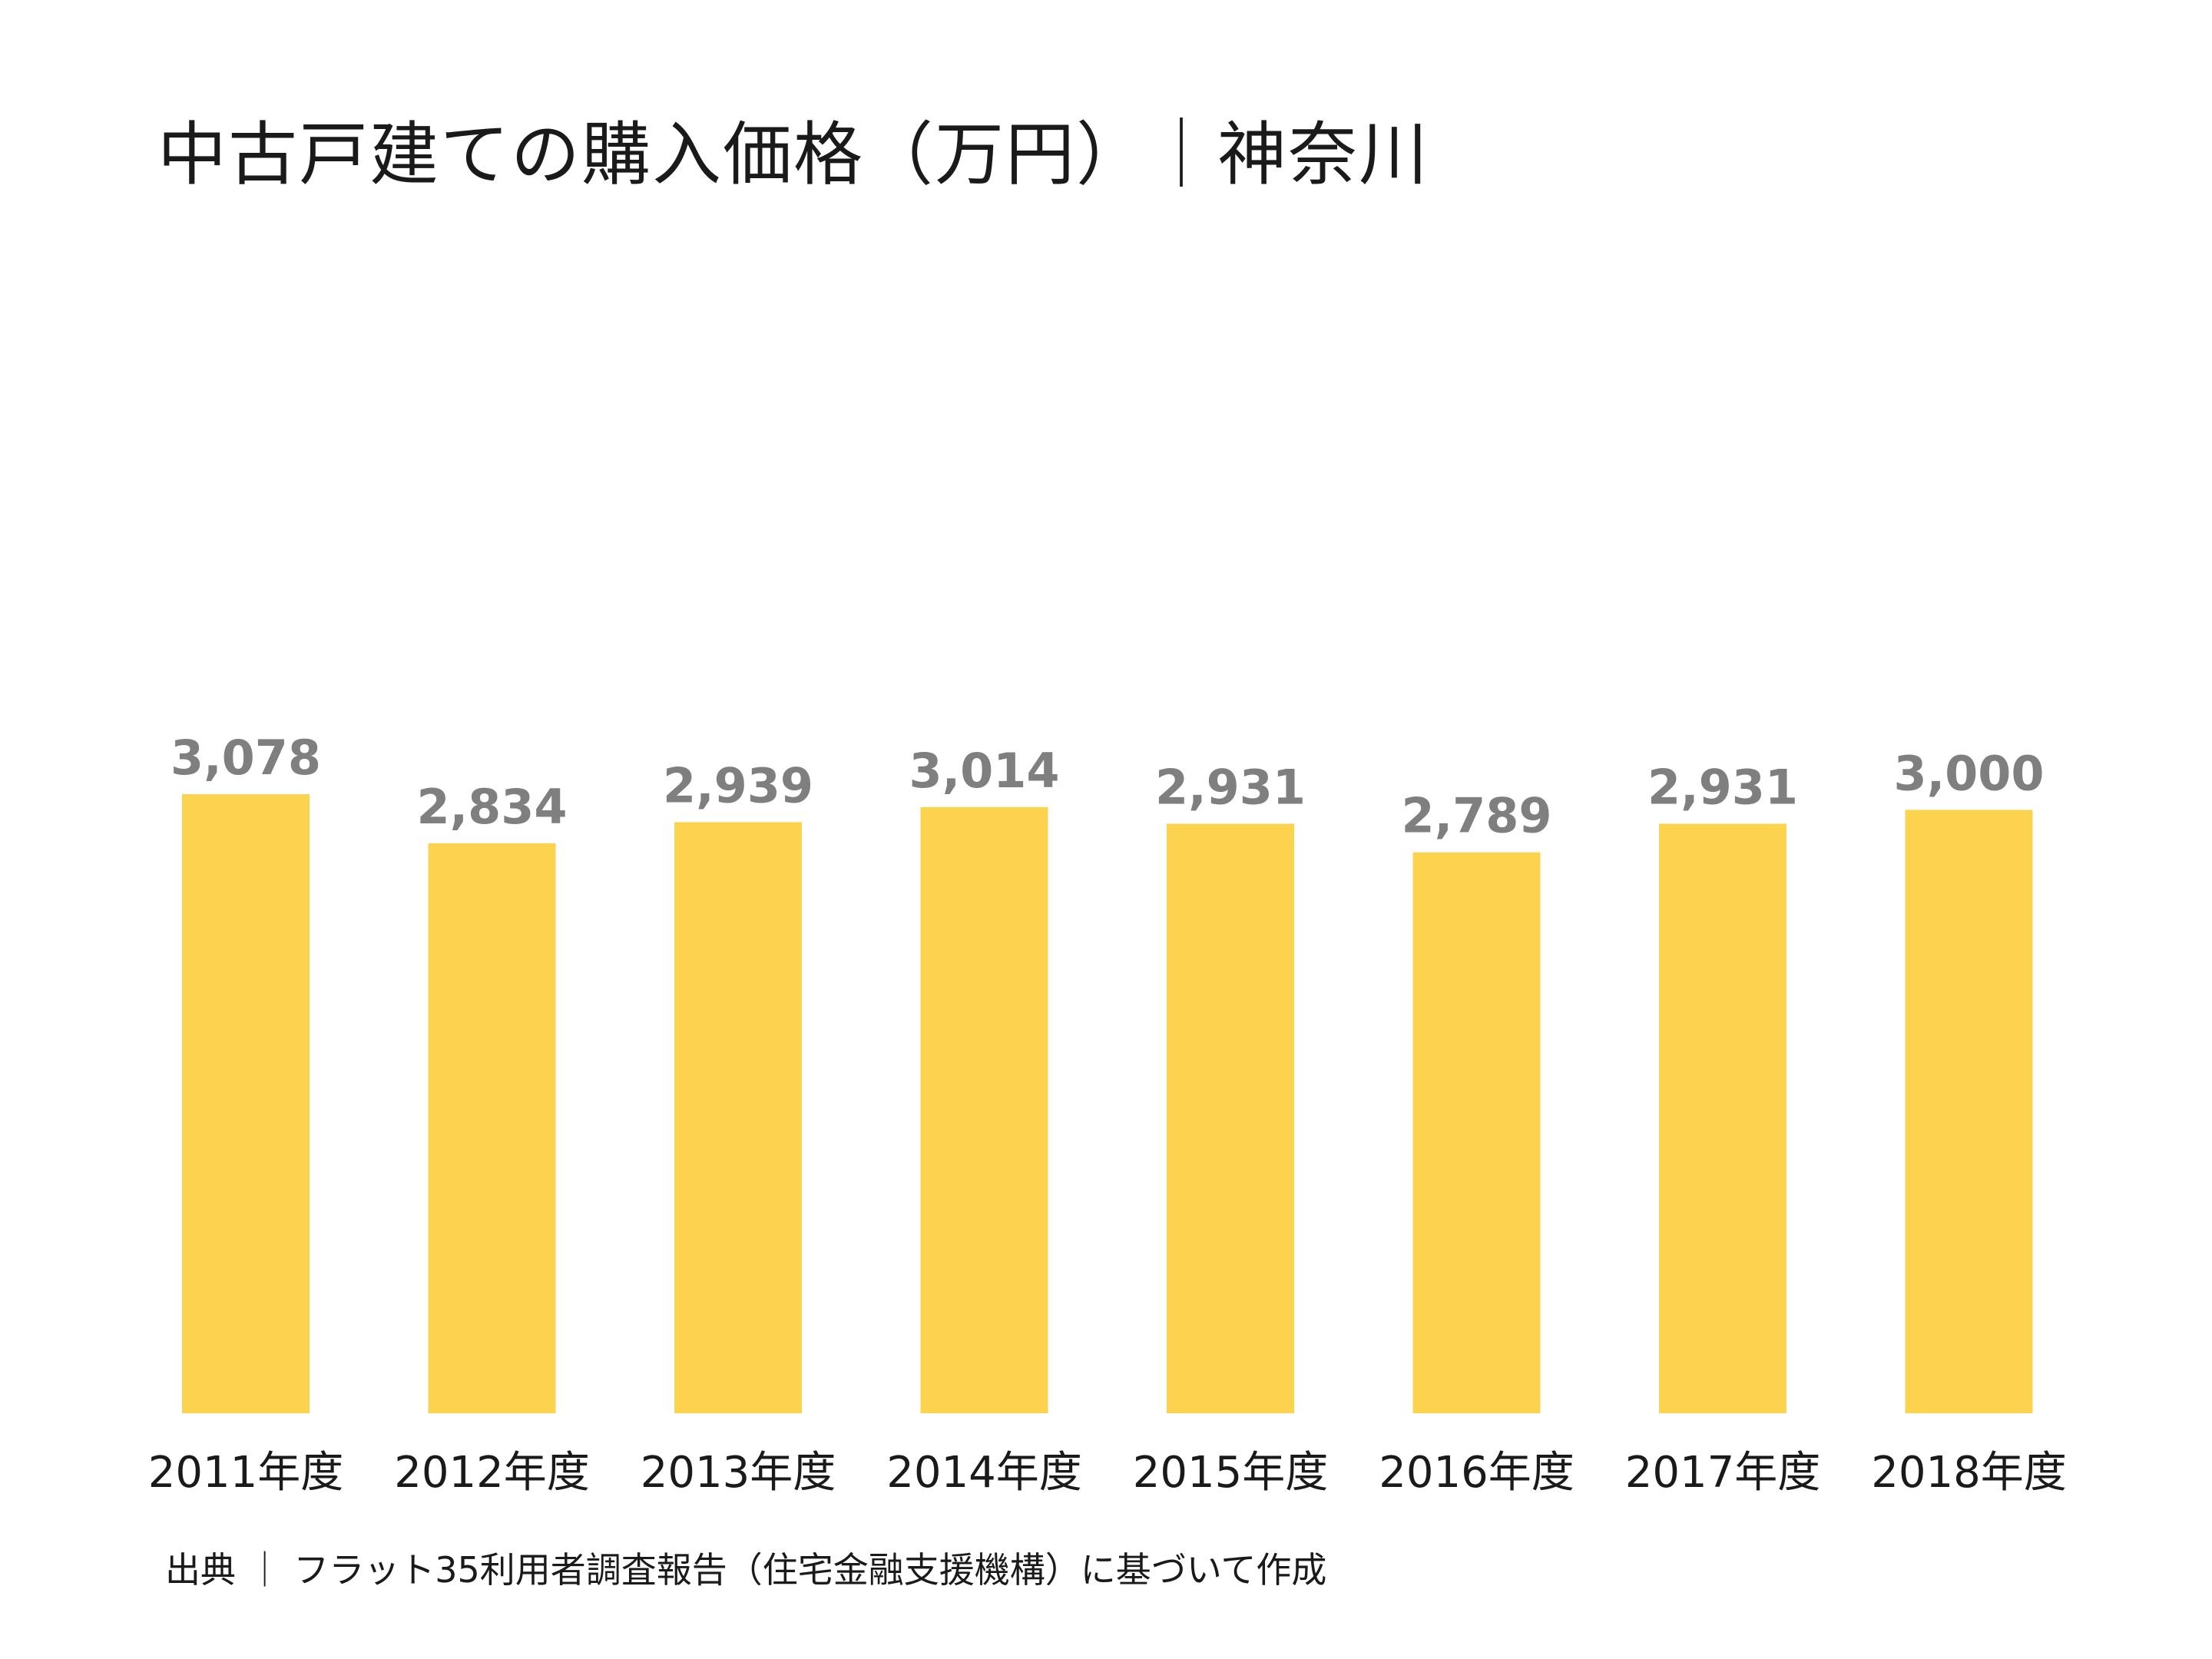 This screenshot has height=1659, width=2212. Describe the element at coordinates (738, 1473) in the screenshot. I see `x-tick-label: 2013年度` at that location.